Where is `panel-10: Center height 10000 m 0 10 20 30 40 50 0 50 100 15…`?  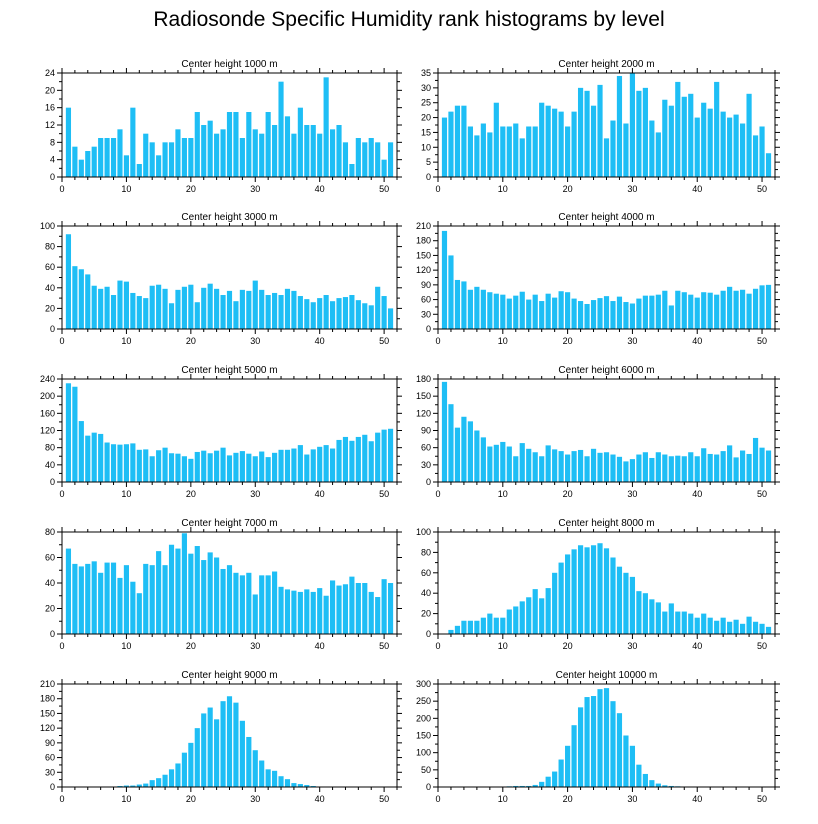 panel-10: Center height 10000 m 0 10 20 30 40 50 0 50 100 15… is located at coordinates (598, 737).